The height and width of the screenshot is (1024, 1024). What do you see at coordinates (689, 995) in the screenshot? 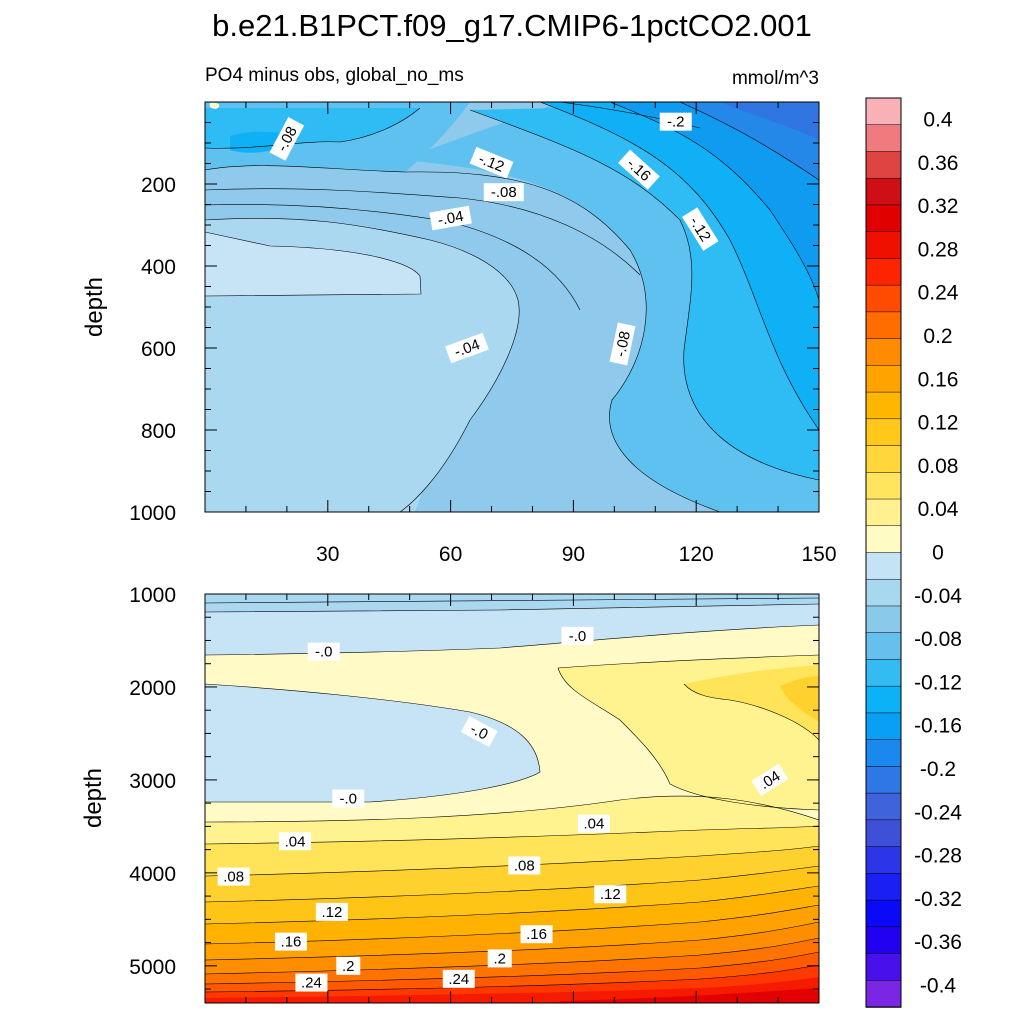
I see `fill-pos25` at bounding box center [689, 995].